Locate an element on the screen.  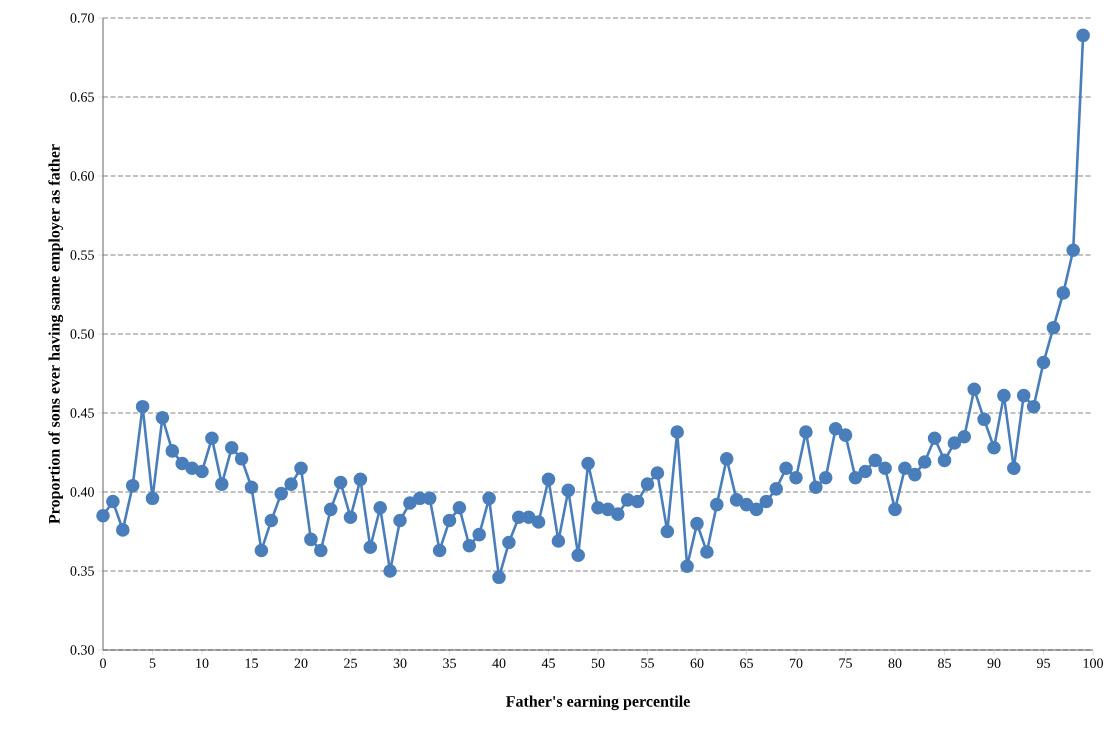
x-axis-title: Father's earning percentile is located at coordinates (597, 703).